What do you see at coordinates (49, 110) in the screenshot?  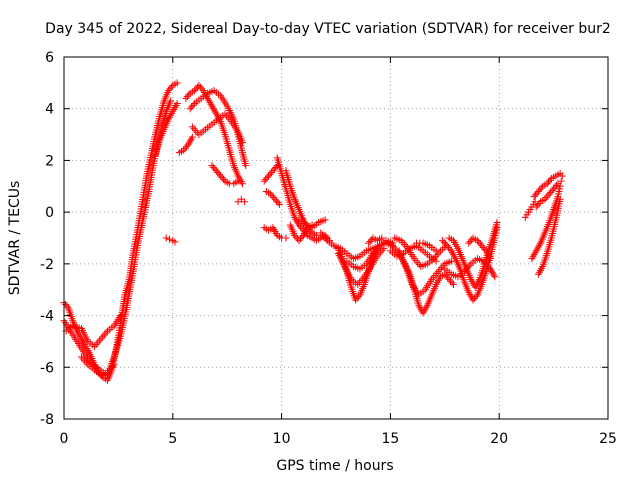 I see `y-tick-label: 4` at bounding box center [49, 110].